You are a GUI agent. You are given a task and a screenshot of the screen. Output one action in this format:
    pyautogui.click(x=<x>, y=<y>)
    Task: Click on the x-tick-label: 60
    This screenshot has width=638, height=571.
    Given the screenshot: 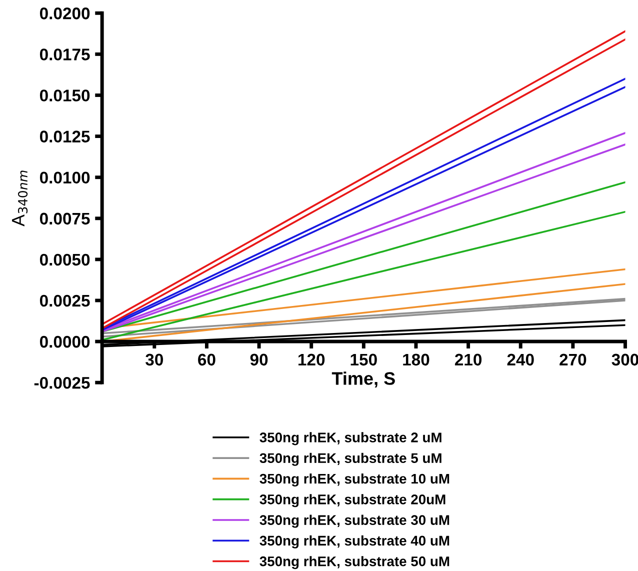 What is the action you would take?
    pyautogui.click(x=207, y=360)
    